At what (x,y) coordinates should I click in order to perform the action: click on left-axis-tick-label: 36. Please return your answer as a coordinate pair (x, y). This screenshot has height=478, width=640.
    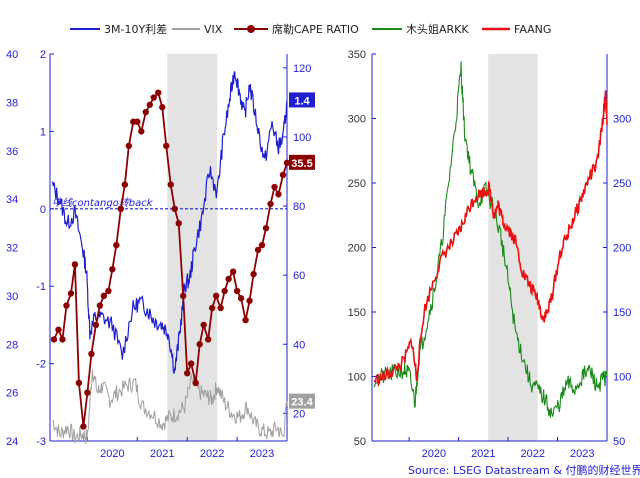
    Looking at the image, I should click on (12, 152).